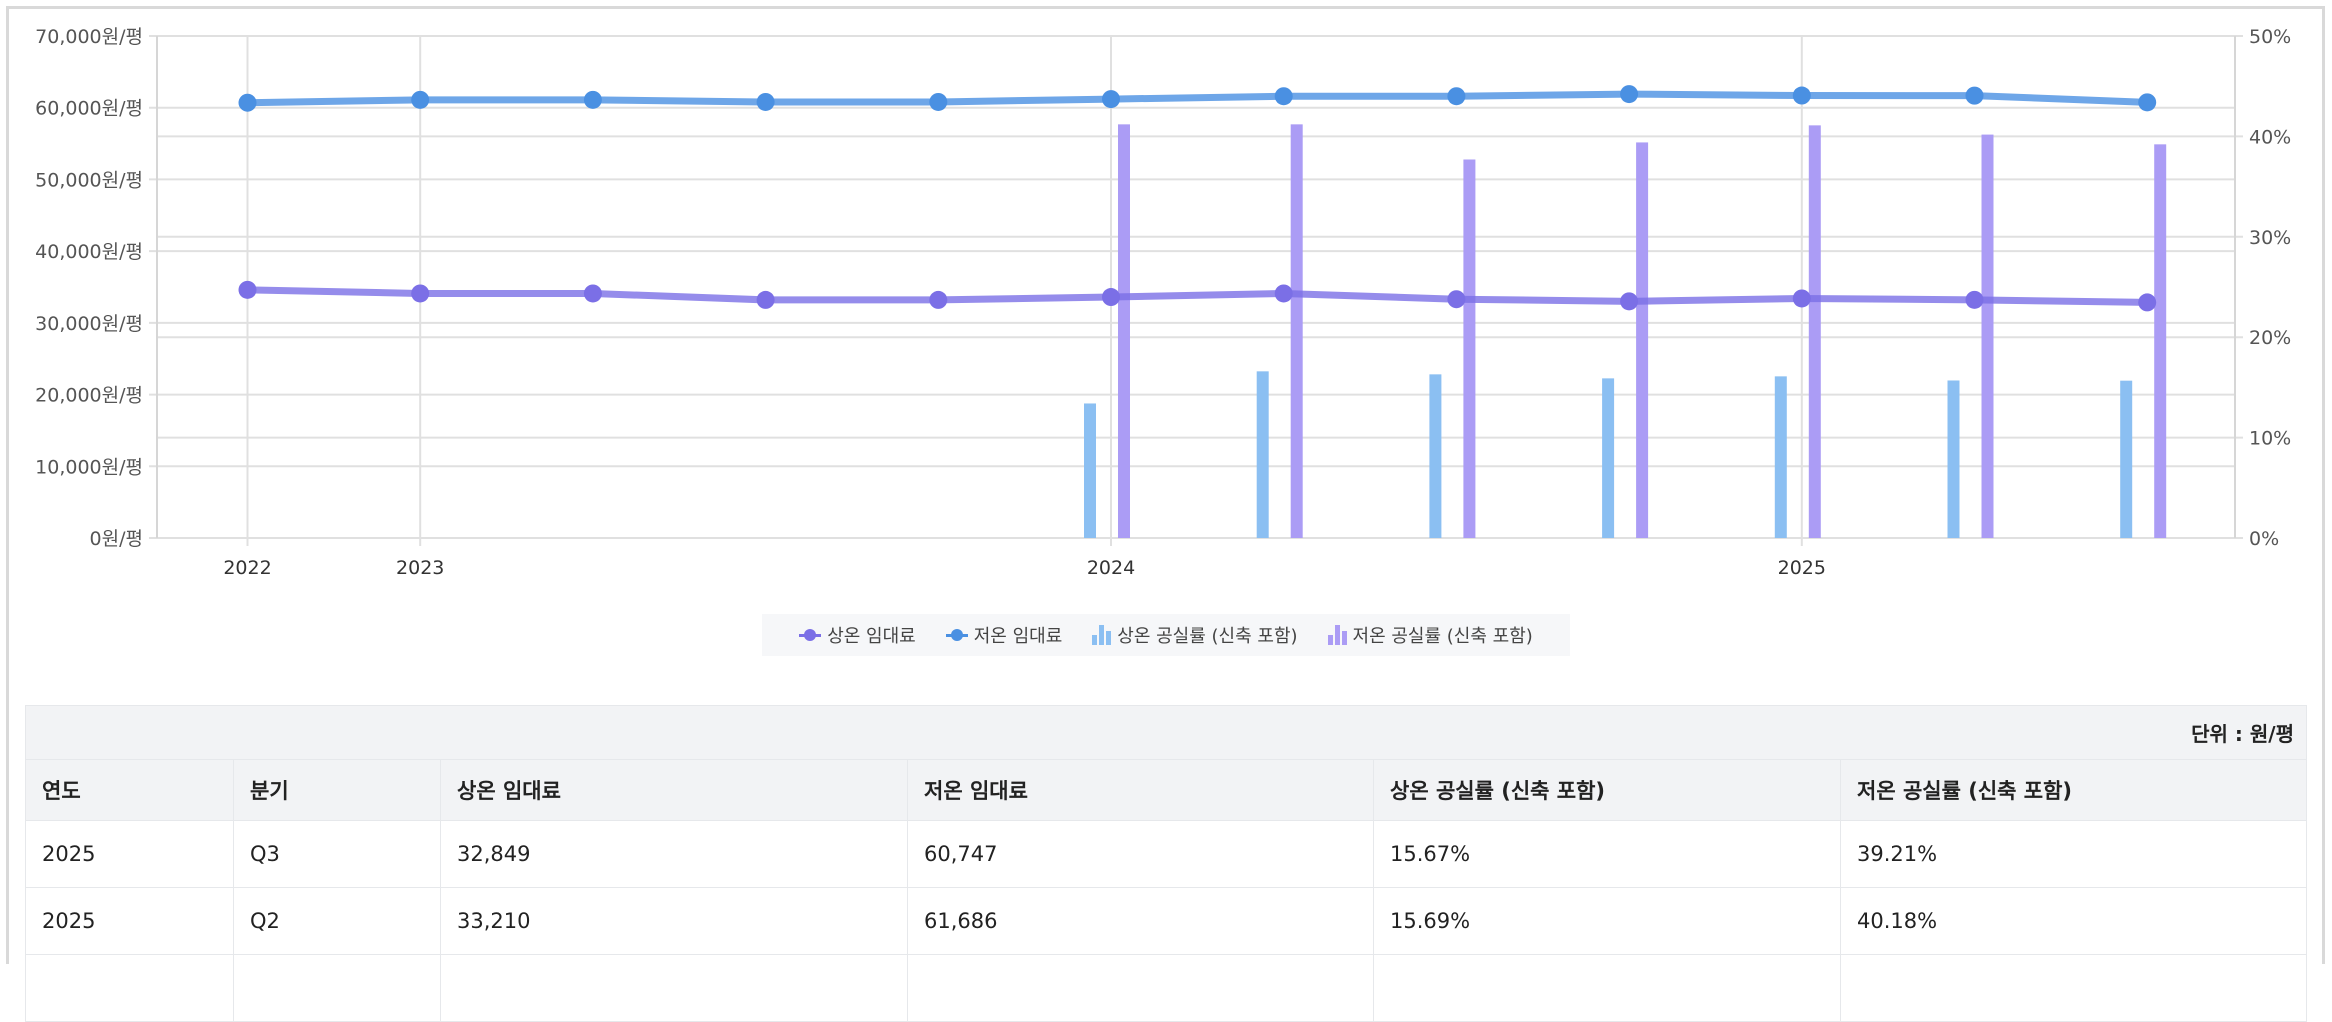 The height and width of the screenshot is (1022, 2332). What do you see at coordinates (89, 396) in the screenshot?
I see `y-left-tick-label: 20,000원/평` at bounding box center [89, 396].